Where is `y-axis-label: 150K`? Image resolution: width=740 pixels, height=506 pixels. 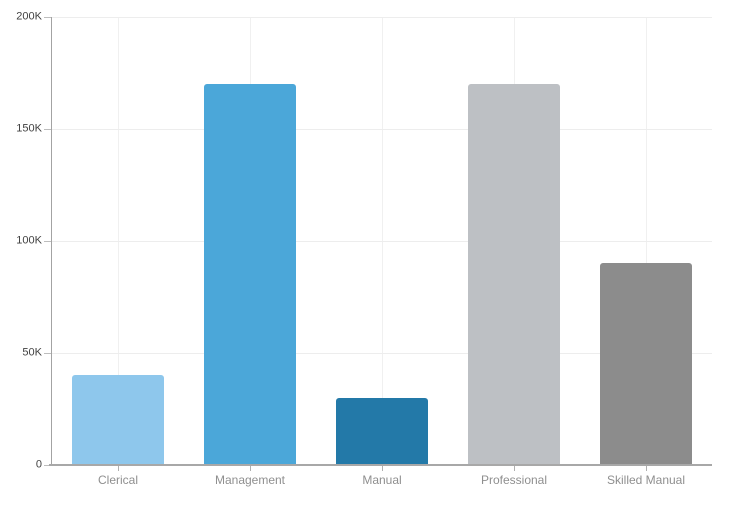
y-axis-label: 150K is located at coordinates (29, 128).